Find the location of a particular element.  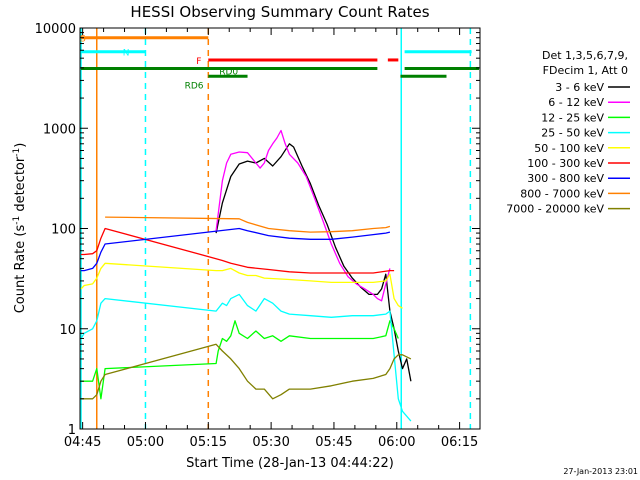

y-tick-label: 1 is located at coordinates (72, 430).